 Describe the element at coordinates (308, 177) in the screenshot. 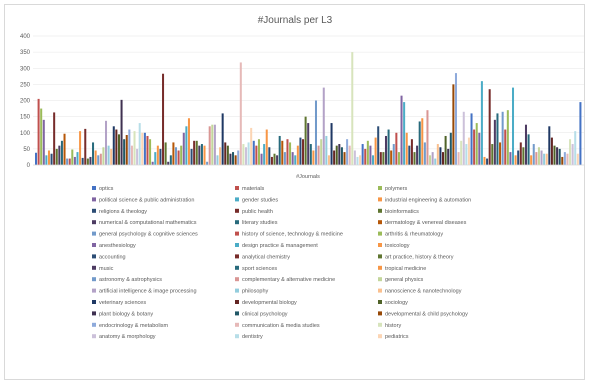

I see `x-axis-label: #Journals` at that location.